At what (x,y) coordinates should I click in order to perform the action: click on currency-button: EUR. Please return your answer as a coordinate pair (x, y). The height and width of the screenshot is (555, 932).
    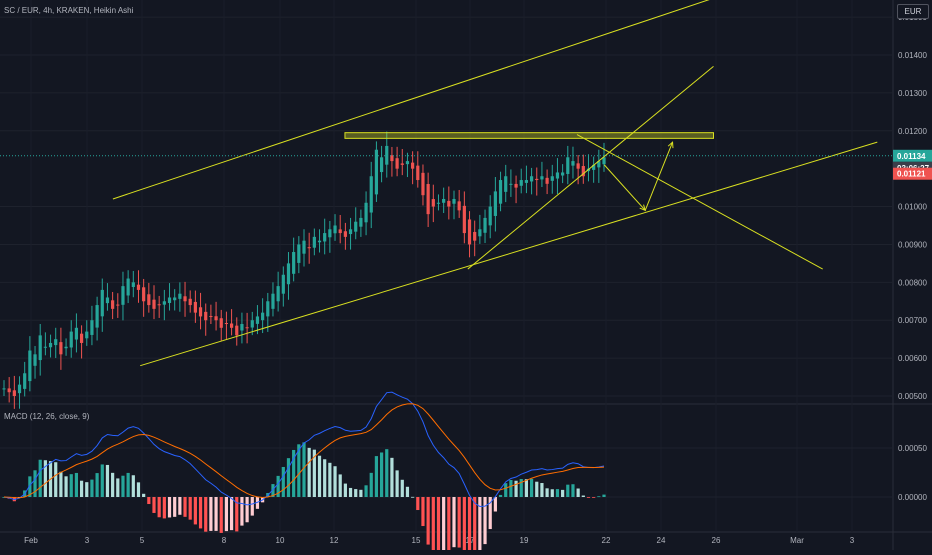
    Looking at the image, I should click on (913, 11).